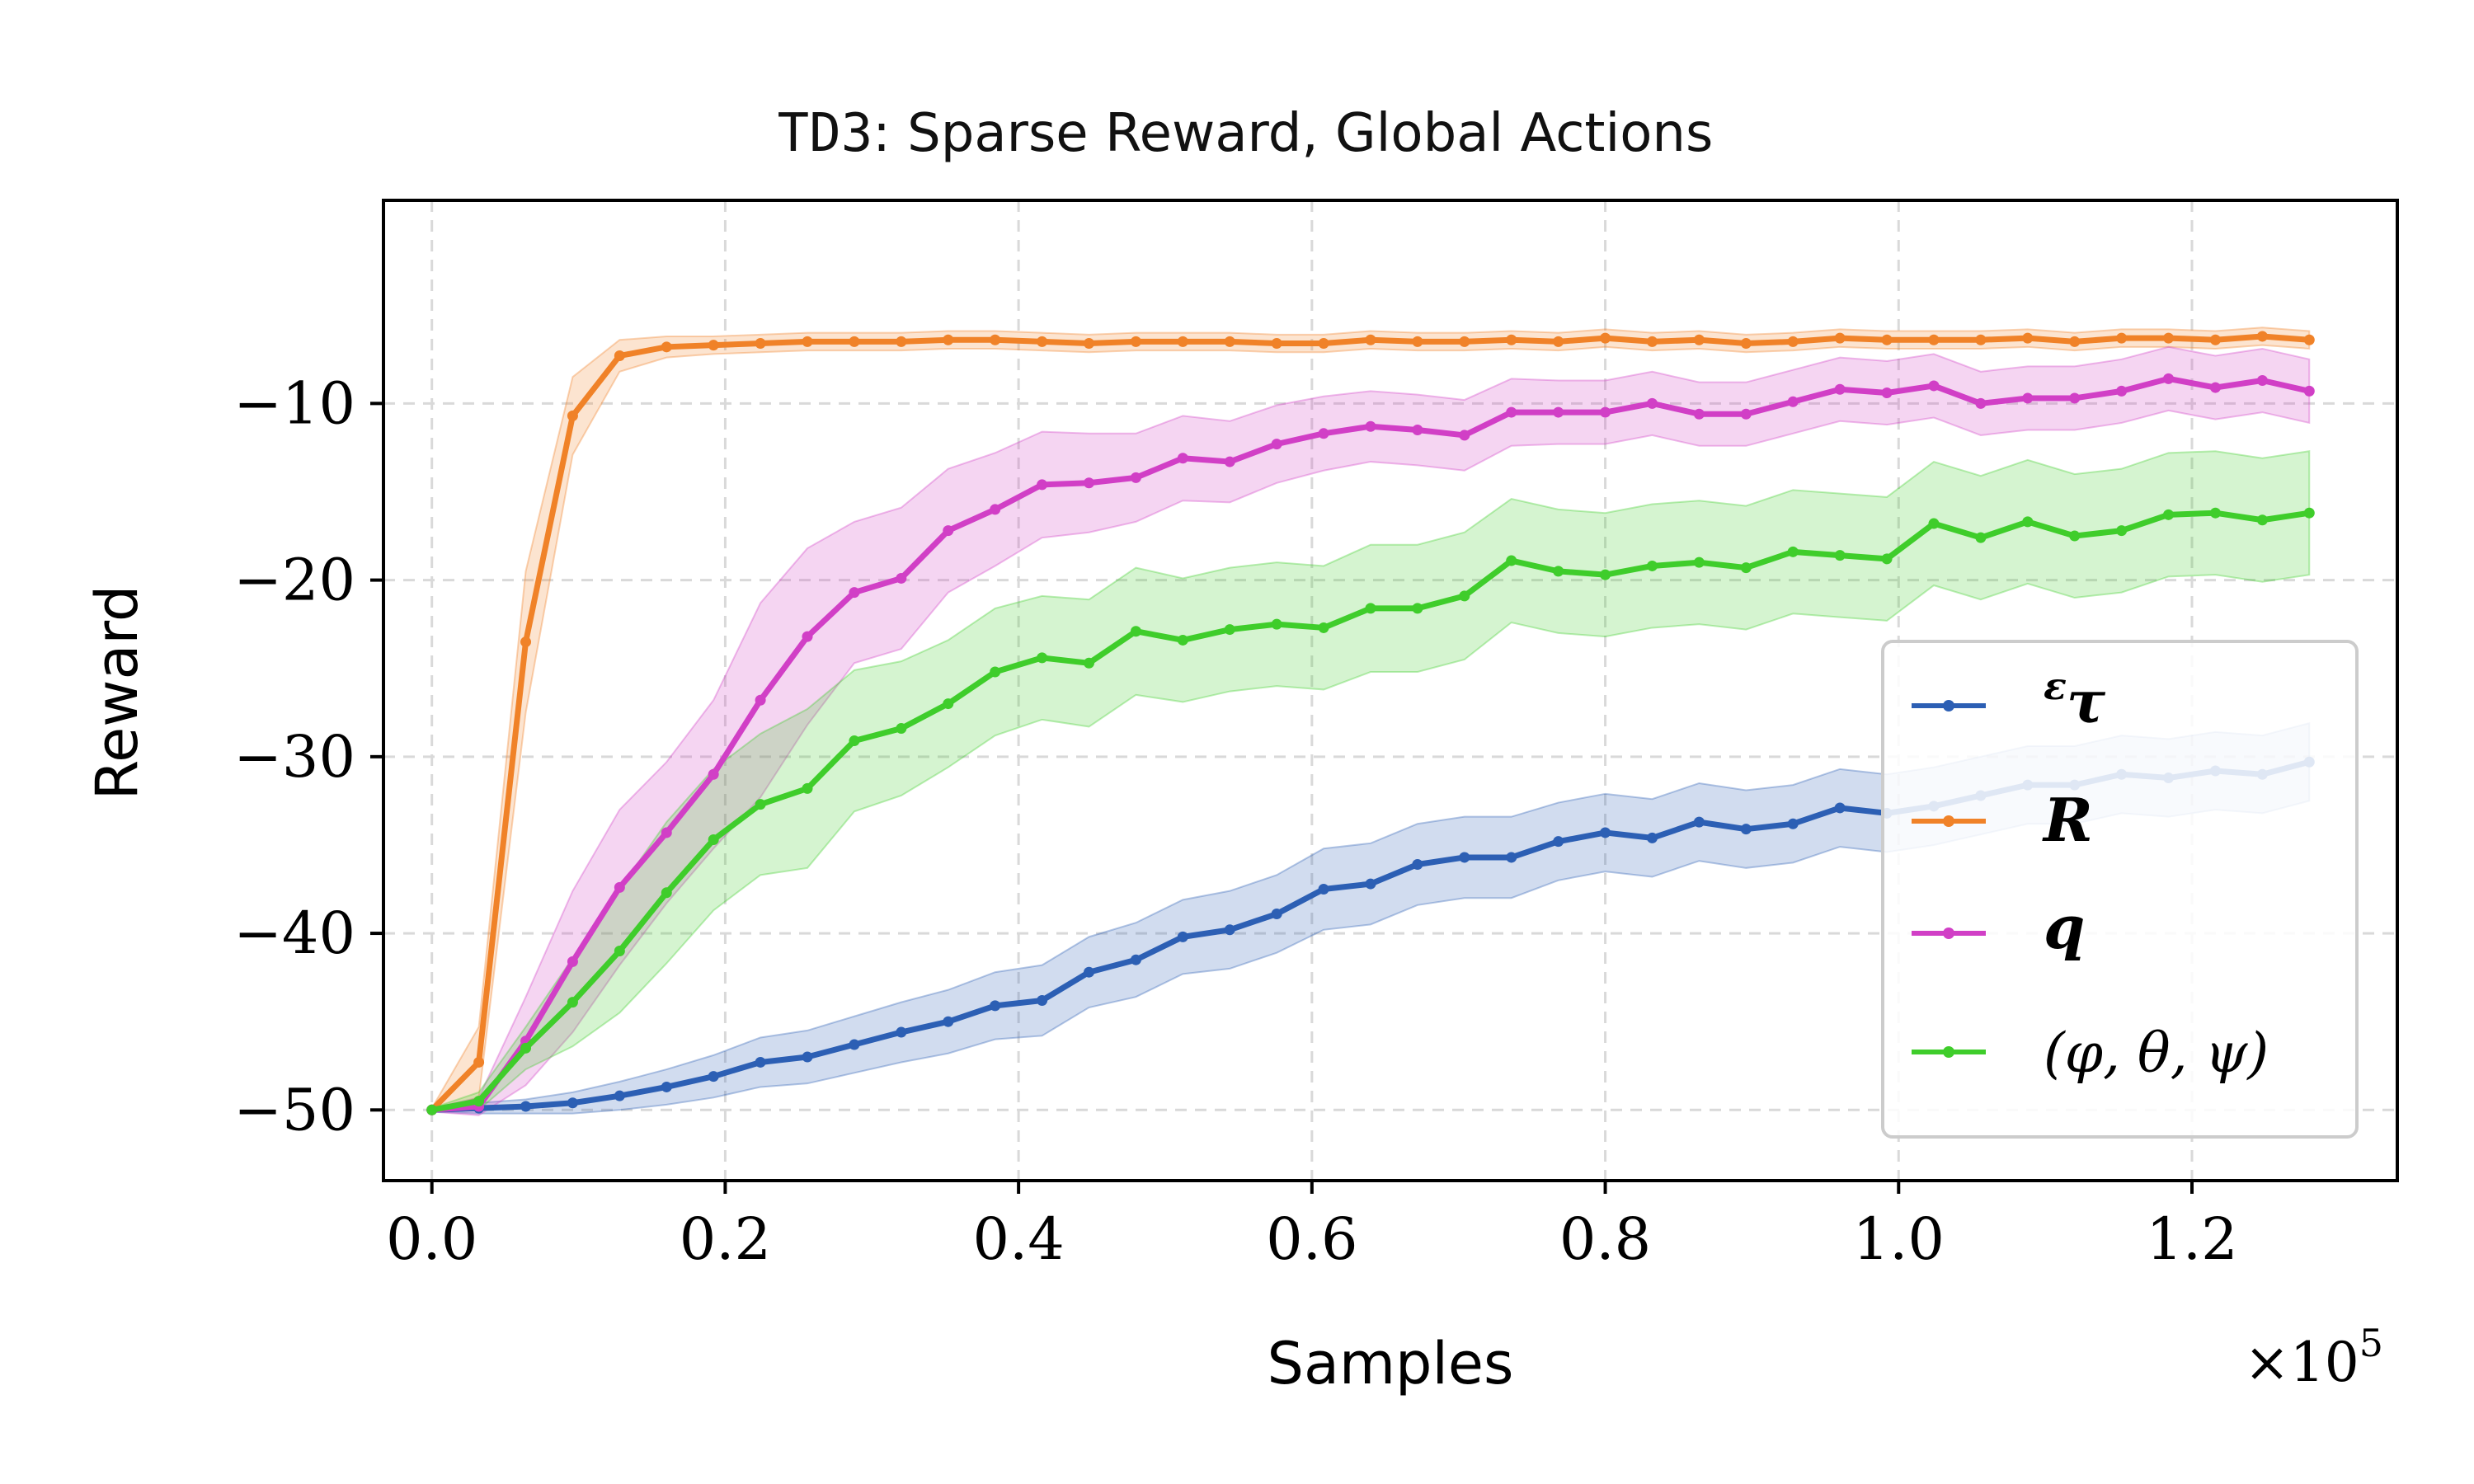 Image resolution: width=2474 pixels, height=1484 pixels. I want to click on legend-item-R: R, so click(2002, 820).